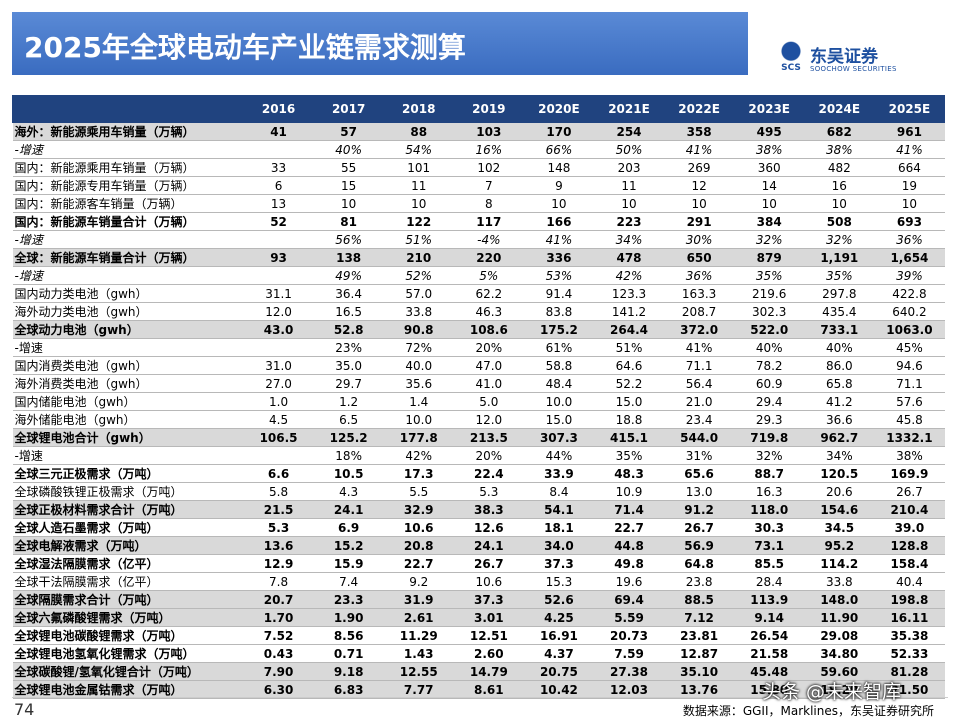 The image size is (960, 720). What do you see at coordinates (699, 239) in the screenshot?
I see `value-cell: 30%` at bounding box center [699, 239].